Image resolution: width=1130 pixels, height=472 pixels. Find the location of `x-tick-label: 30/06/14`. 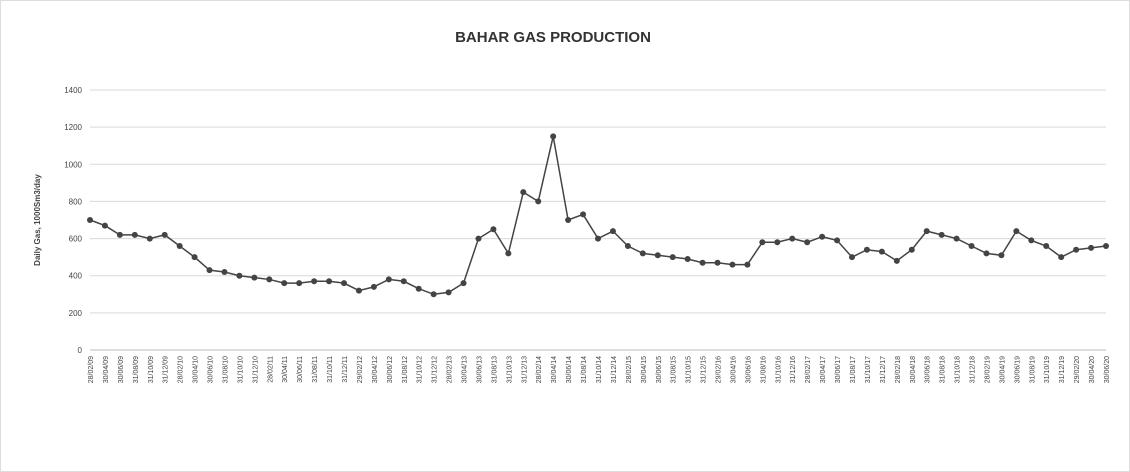

x-tick-label: 30/06/14 is located at coordinates (569, 369).